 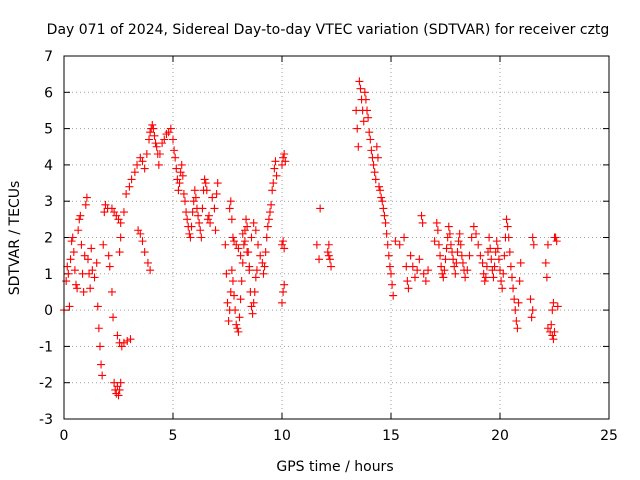 What do you see at coordinates (48, 202) in the screenshot?
I see `y-tick-label: 3` at bounding box center [48, 202].